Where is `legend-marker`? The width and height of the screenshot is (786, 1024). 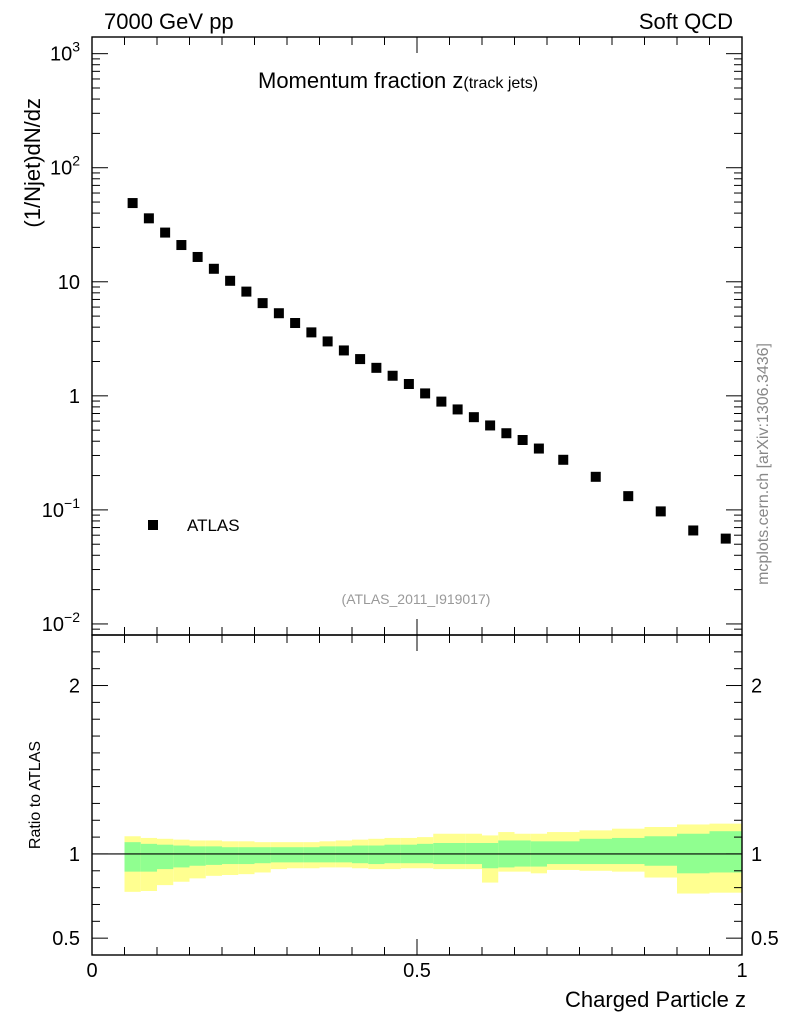
legend-marker is located at coordinates (153, 525).